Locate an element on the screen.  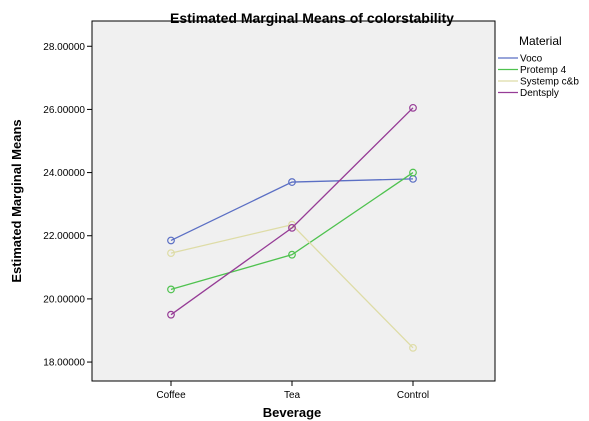
y-tick-label: 22.00000 is located at coordinates (64, 236).